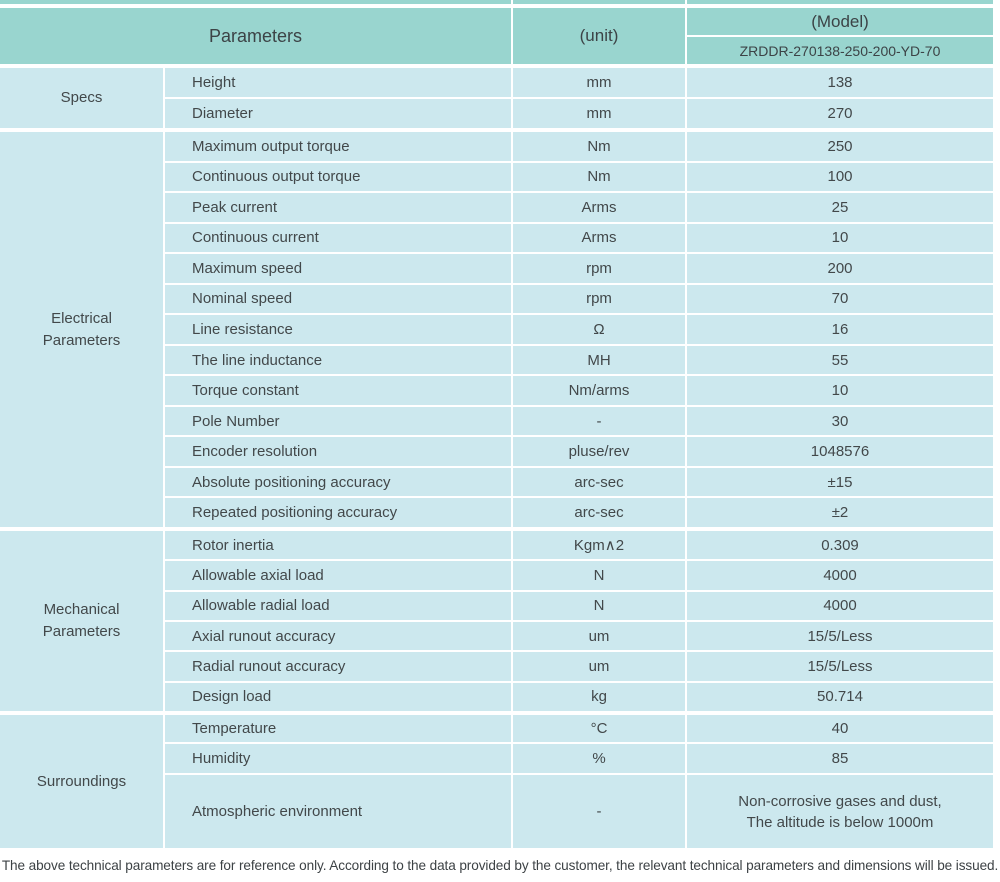 Image resolution: width=1000 pixels, height=882 pixels. Describe the element at coordinates (840, 696) in the screenshot. I see `value-cell: 50.714` at that location.